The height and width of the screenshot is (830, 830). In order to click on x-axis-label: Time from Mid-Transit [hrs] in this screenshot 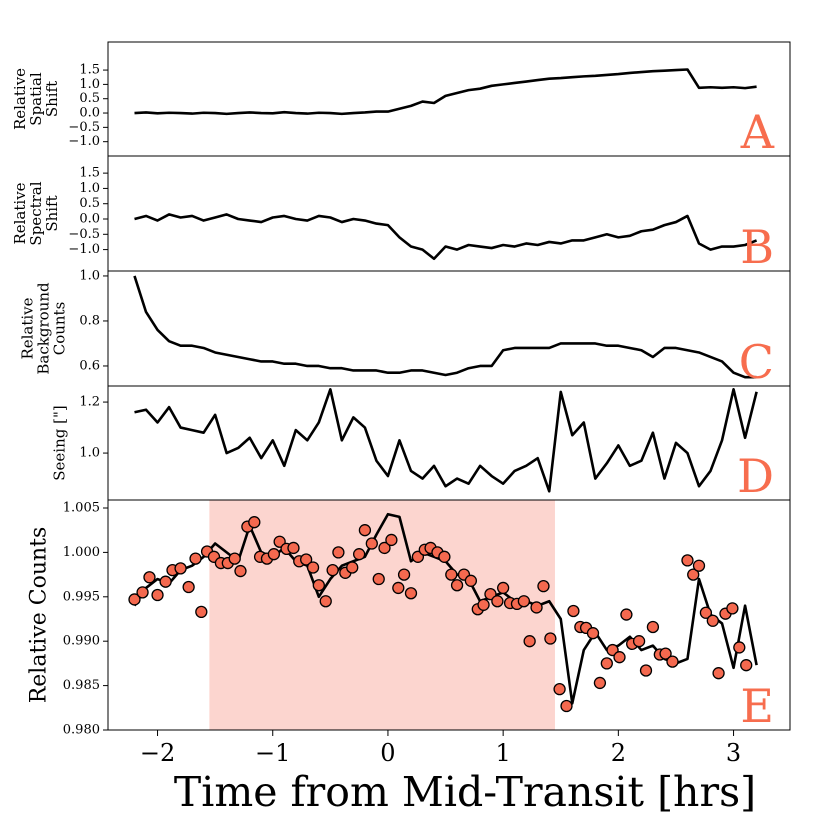, I will do `click(465, 792)`.